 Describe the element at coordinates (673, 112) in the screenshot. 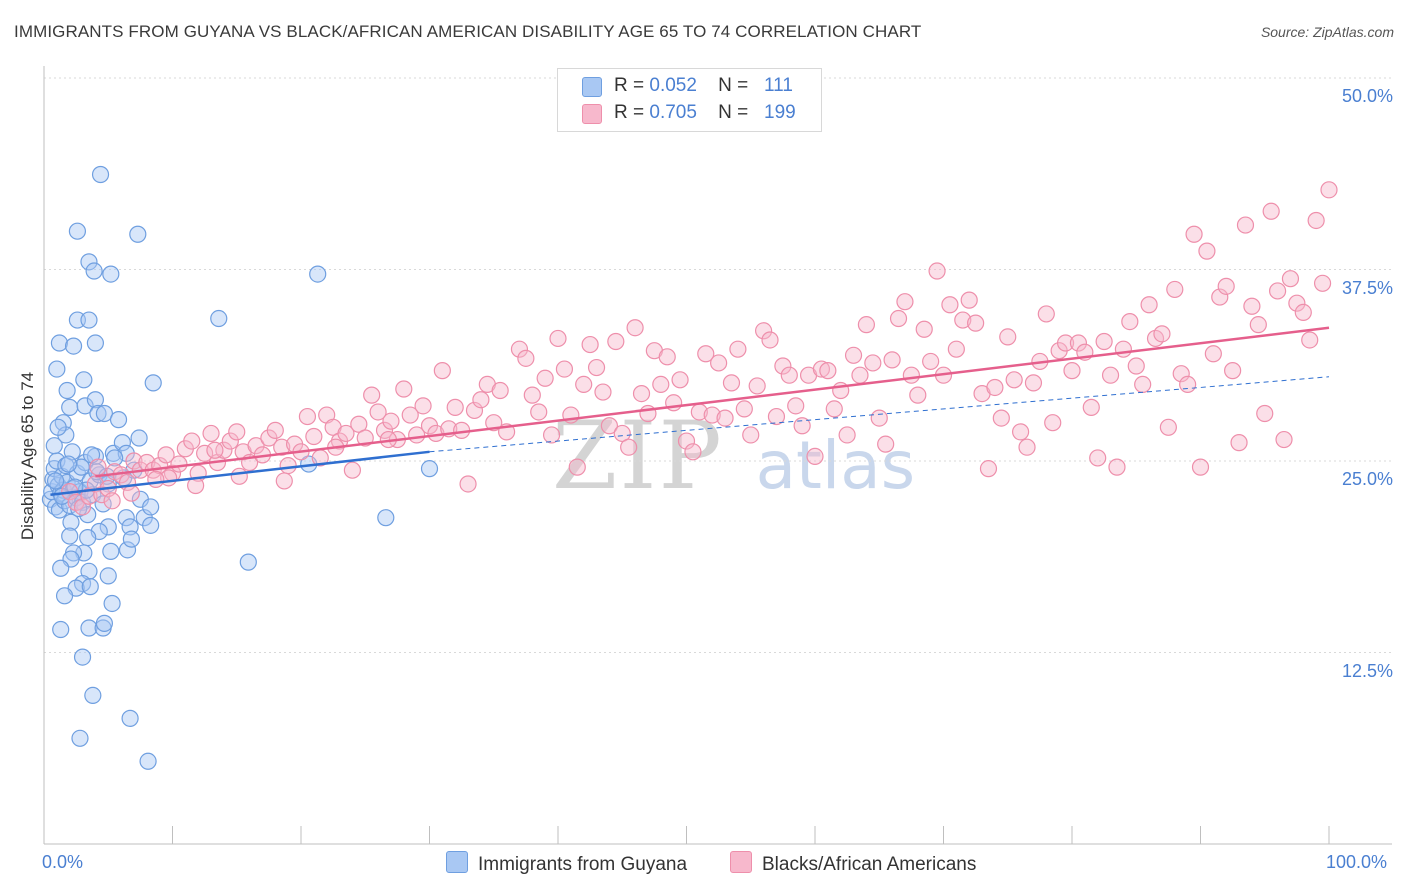

I see `legend-r-value: 0.705` at that location.